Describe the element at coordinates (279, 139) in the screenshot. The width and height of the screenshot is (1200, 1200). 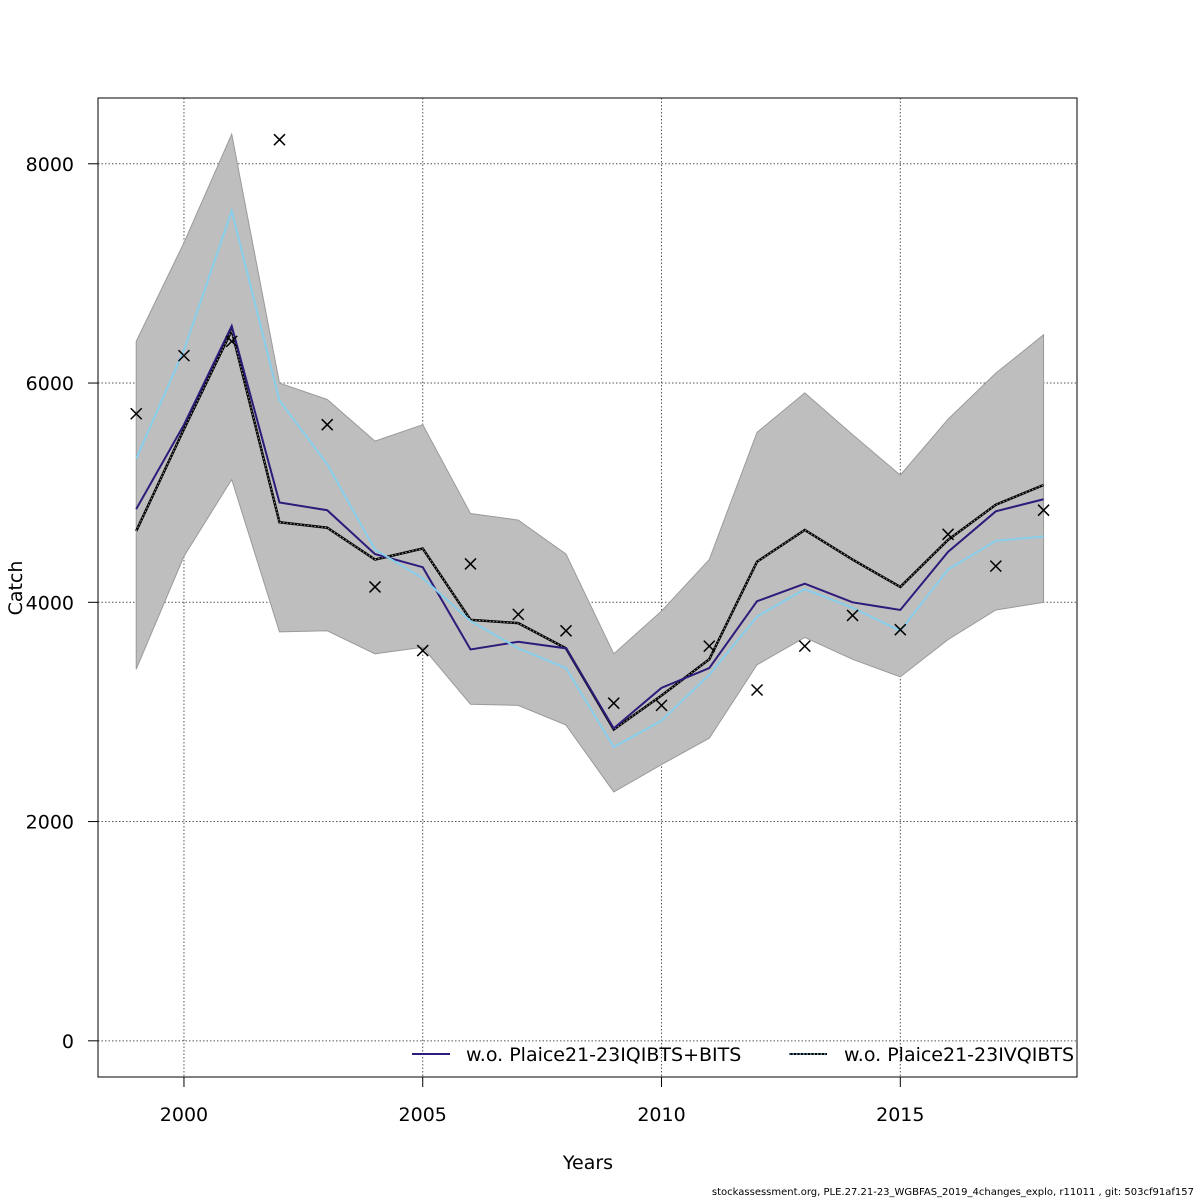
I see `observation-point-2002` at that location.